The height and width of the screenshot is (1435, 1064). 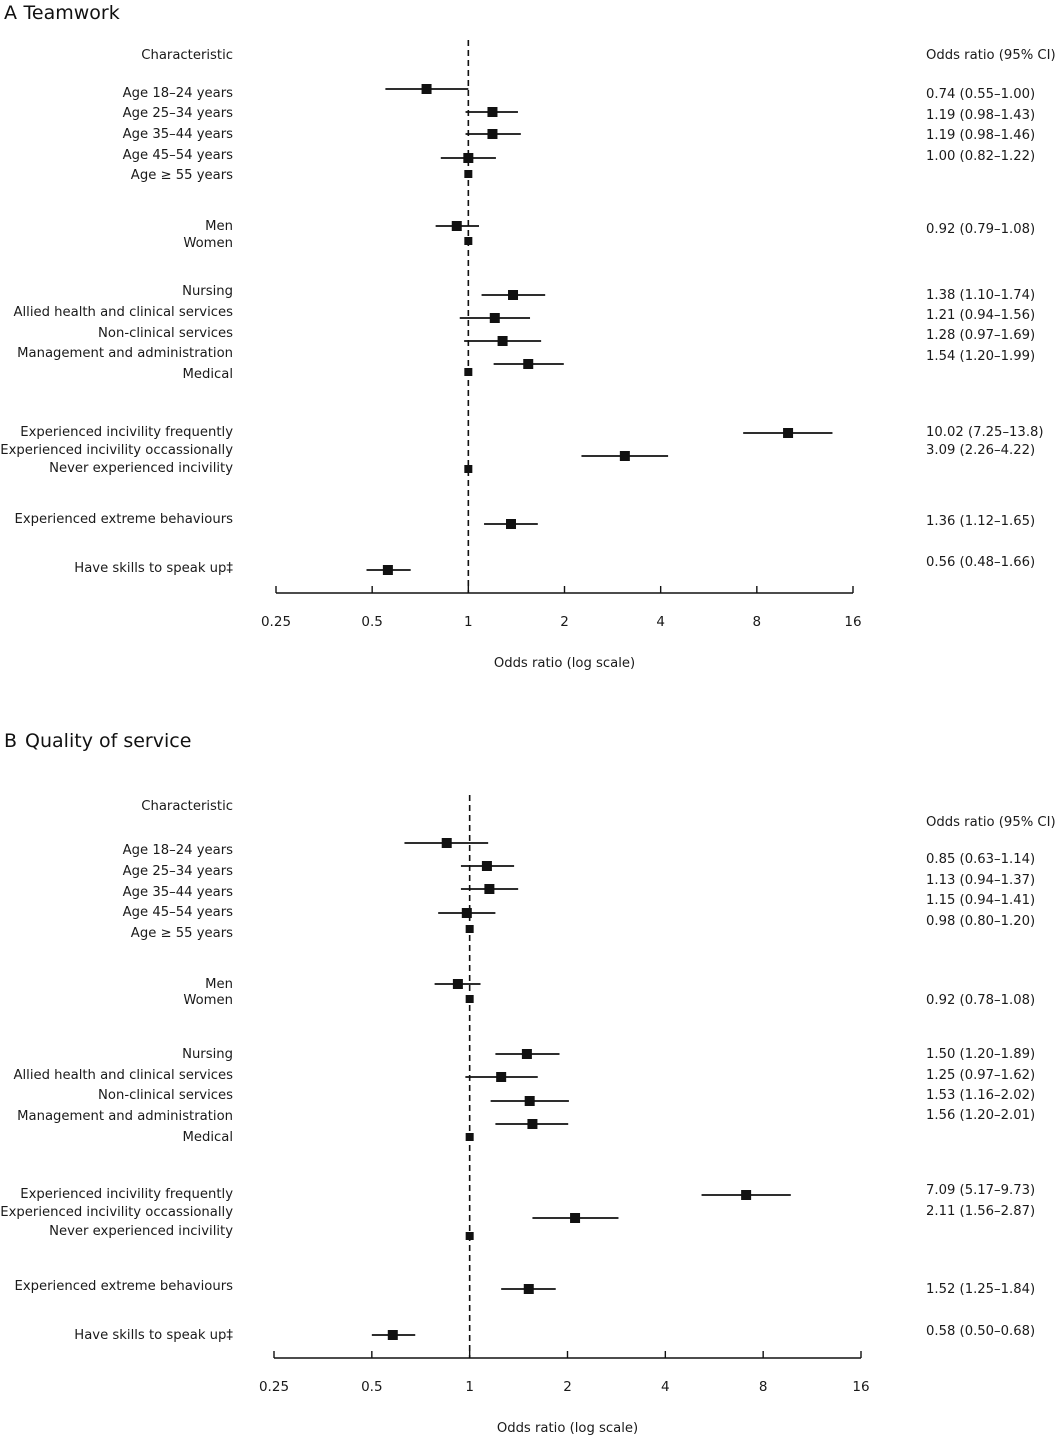 What do you see at coordinates (763, 1387) in the screenshot?
I see `x-tick-label: 8` at bounding box center [763, 1387].